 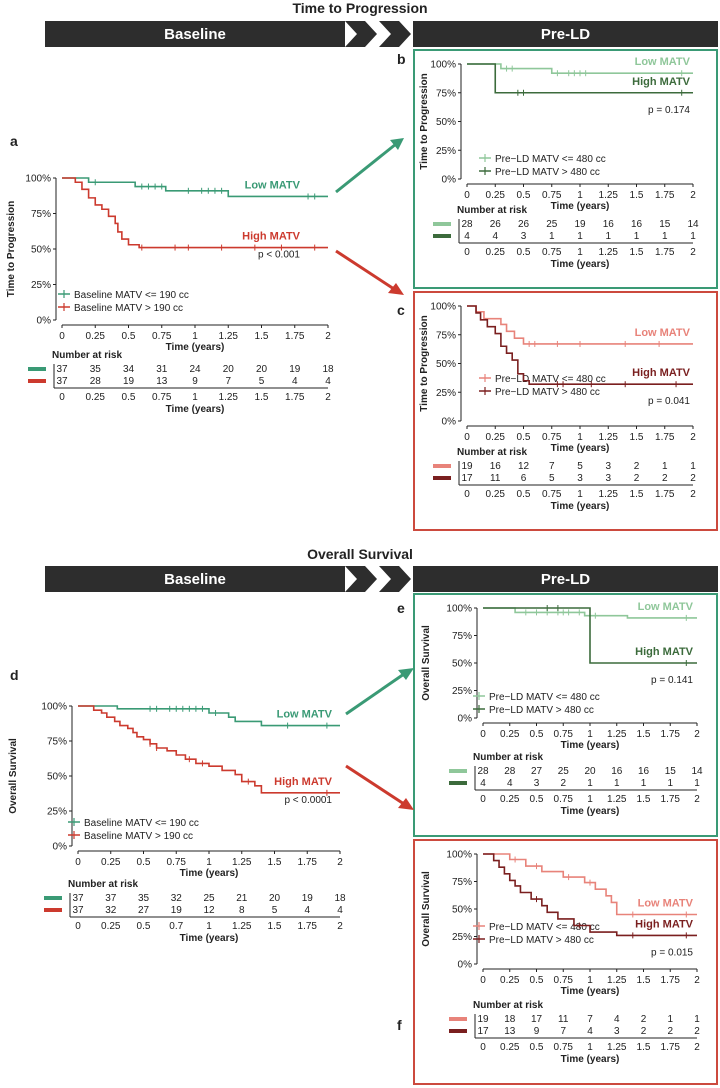 What do you see at coordinates (609, 195) in the screenshot?
I see `x-tick-label: 1.25` at bounding box center [609, 195].